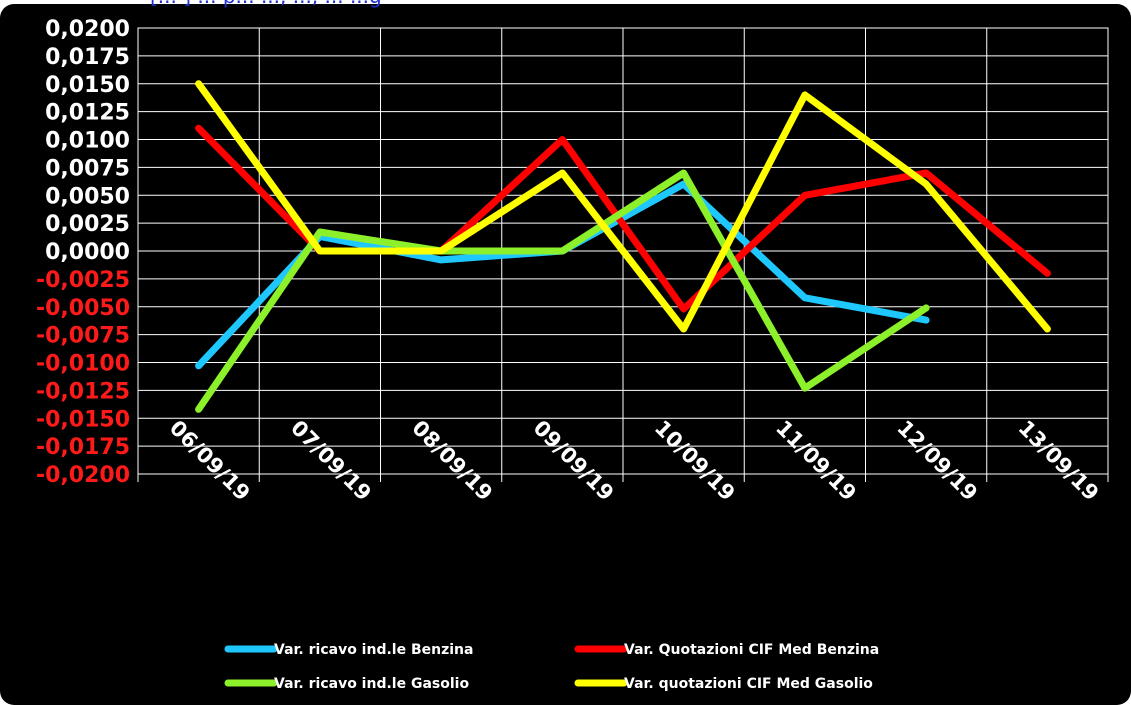 The height and width of the screenshot is (705, 1131). What do you see at coordinates (87, 168) in the screenshot?
I see `y-tick-label: 0,0075` at bounding box center [87, 168].